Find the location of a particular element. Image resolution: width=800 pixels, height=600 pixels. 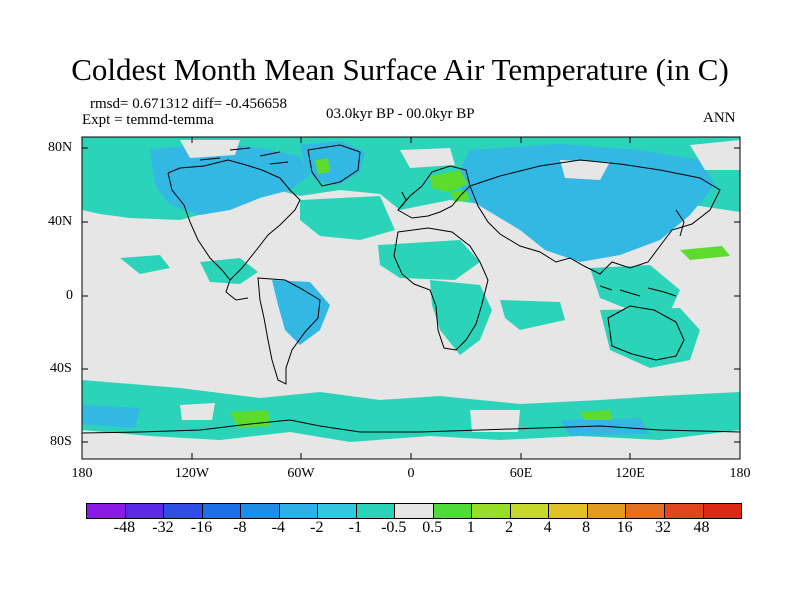

colorbar-label: 4 is located at coordinates (547, 527).